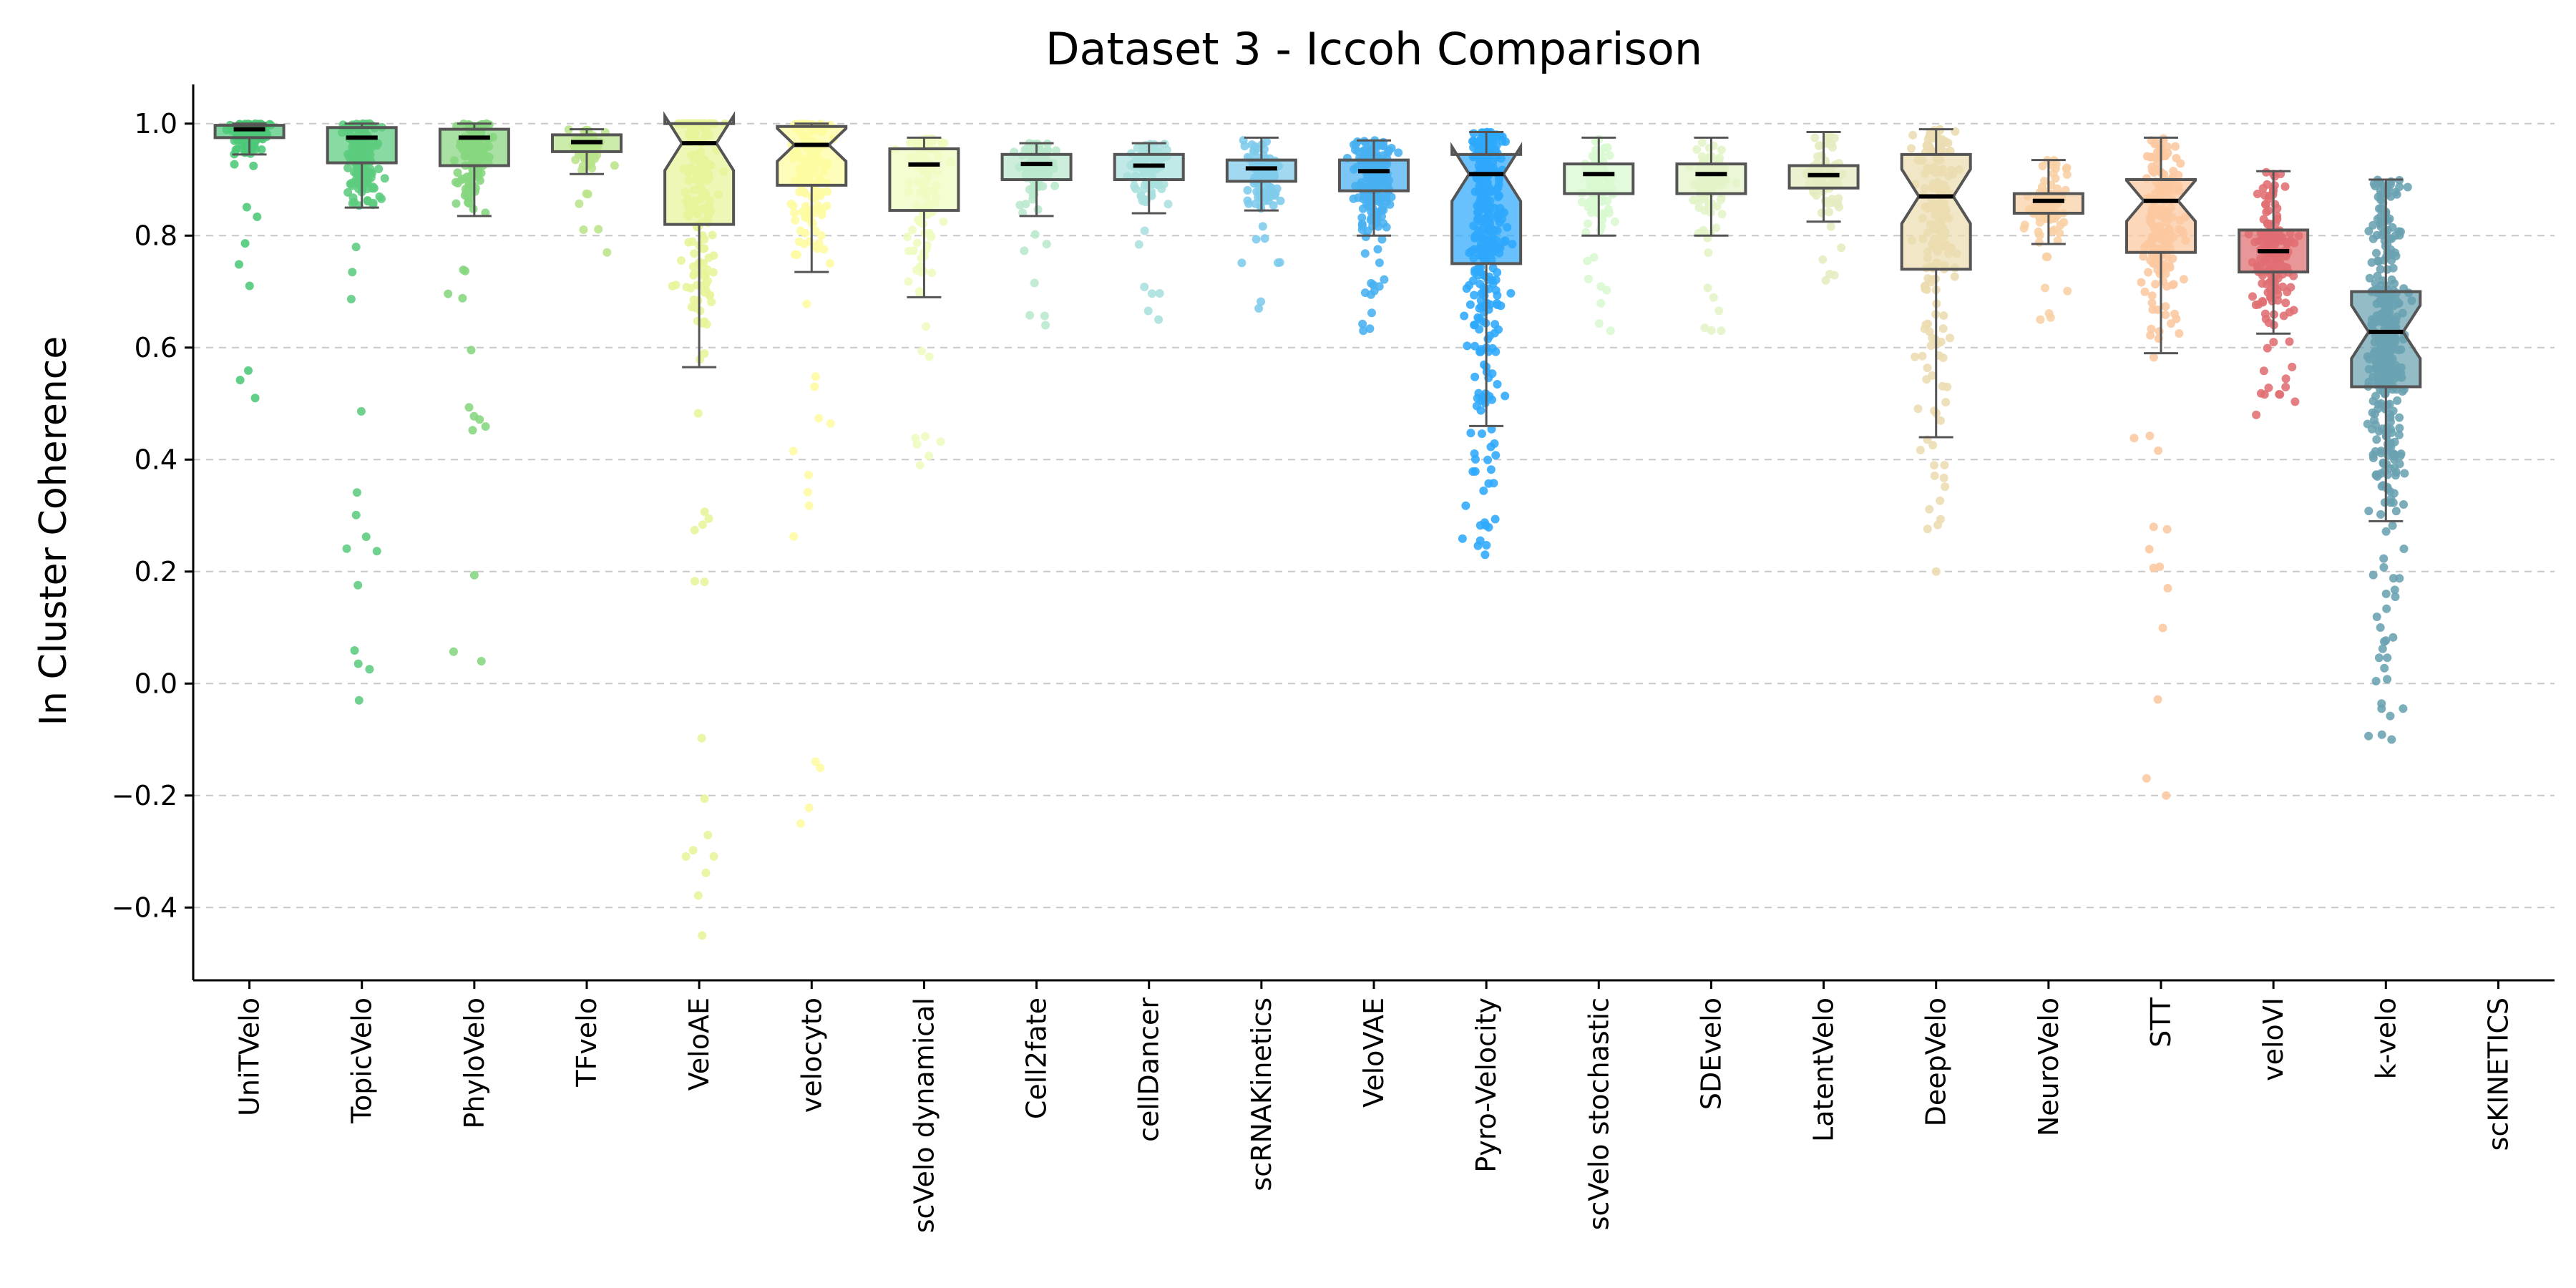 This screenshot has height=1288, width=2576. What do you see at coordinates (156, 235) in the screenshot?
I see `y-tick-label: 0.8` at bounding box center [156, 235].